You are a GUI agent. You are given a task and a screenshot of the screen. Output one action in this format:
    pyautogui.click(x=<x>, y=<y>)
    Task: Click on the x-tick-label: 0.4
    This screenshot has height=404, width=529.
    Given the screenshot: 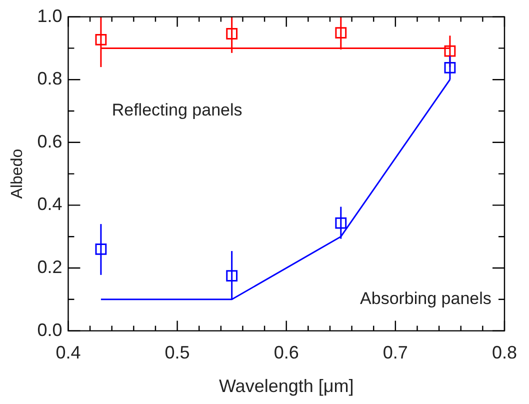 What is the action you would take?
    pyautogui.click(x=68, y=352)
    